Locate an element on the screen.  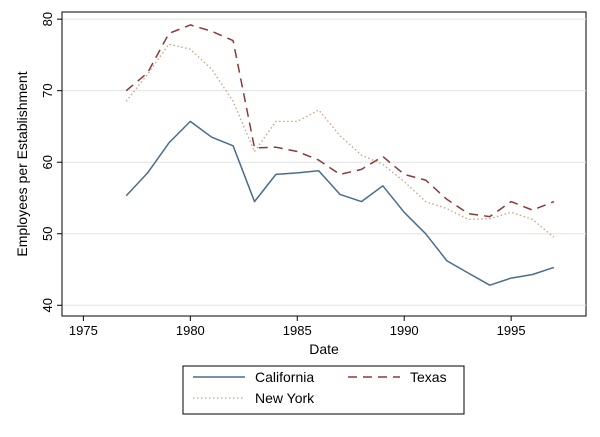
x-tick-label: 1985 is located at coordinates (297, 330).